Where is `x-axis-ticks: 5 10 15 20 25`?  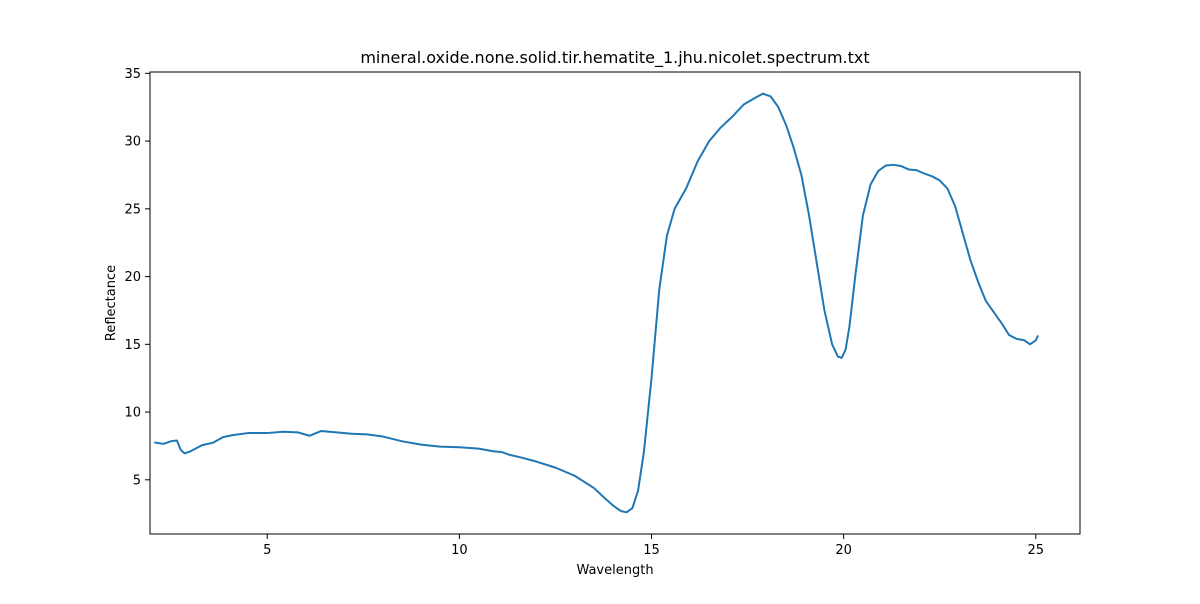 x-axis-ticks: 5 10 15 20 25 is located at coordinates (653, 546).